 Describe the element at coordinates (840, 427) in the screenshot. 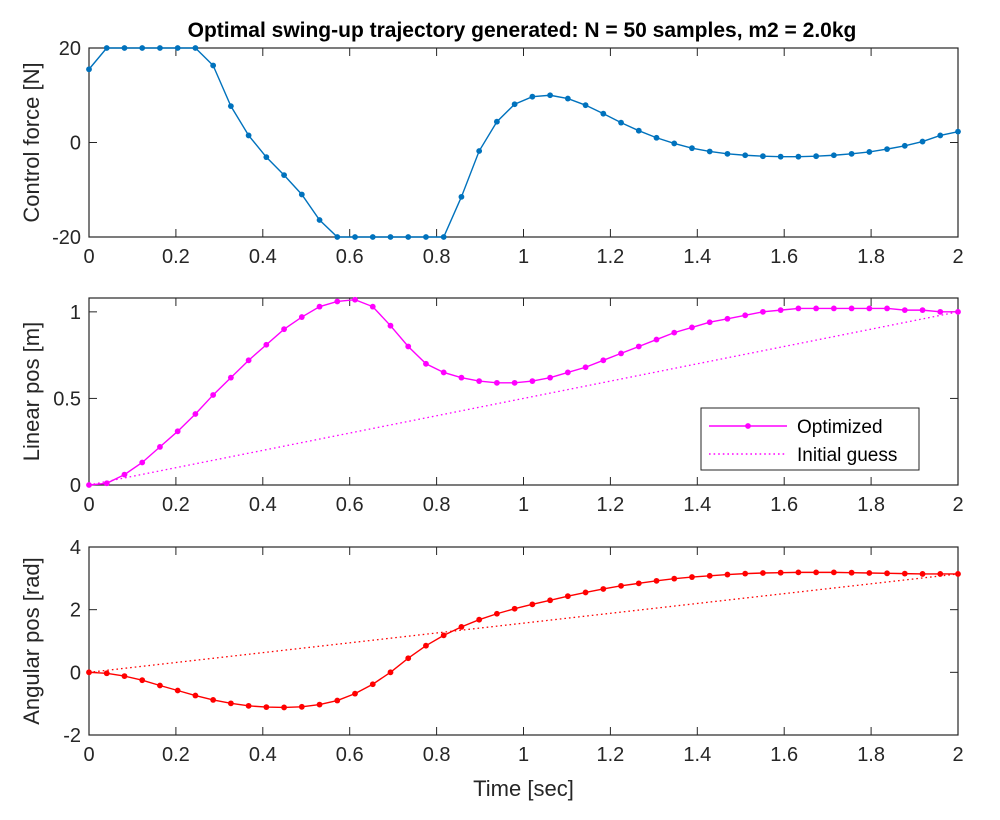

I see `legend-label-1: Optimized` at that location.